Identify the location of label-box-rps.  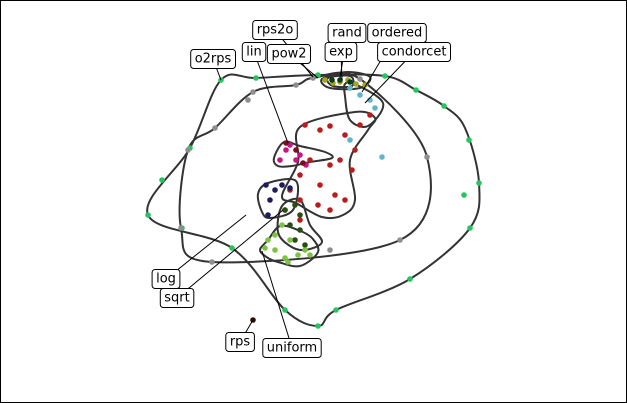
(240, 342).